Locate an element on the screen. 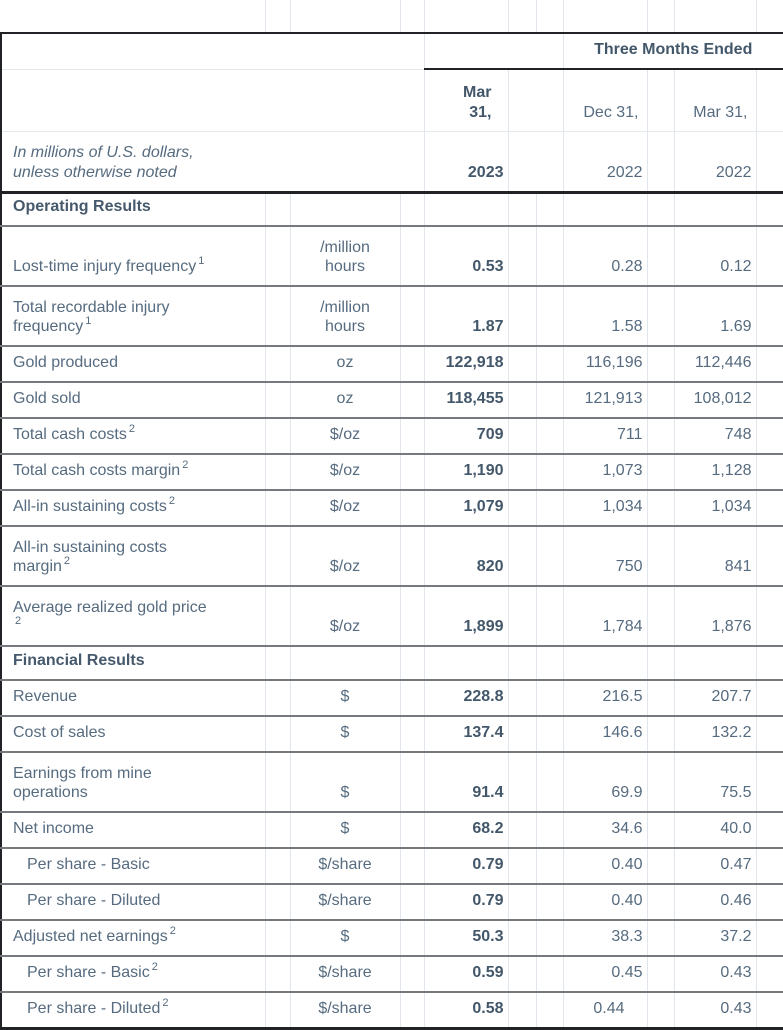  row-label-text: Adjusted net earnings is located at coordinates (90, 937).